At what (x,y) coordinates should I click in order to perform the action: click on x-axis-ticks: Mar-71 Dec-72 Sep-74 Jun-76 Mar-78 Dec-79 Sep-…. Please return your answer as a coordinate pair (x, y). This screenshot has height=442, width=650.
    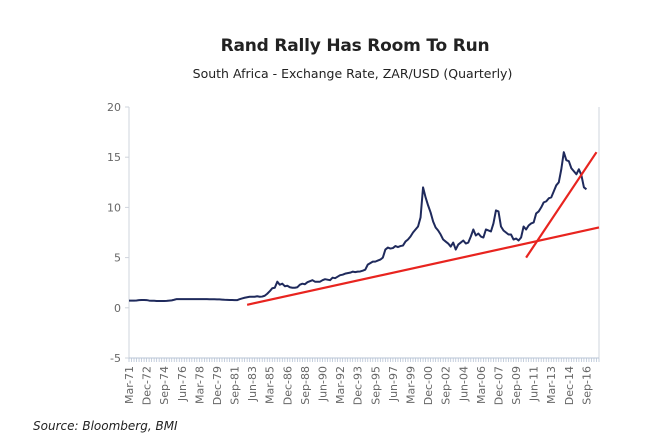
    Looking at the image, I should click on (361, 381).